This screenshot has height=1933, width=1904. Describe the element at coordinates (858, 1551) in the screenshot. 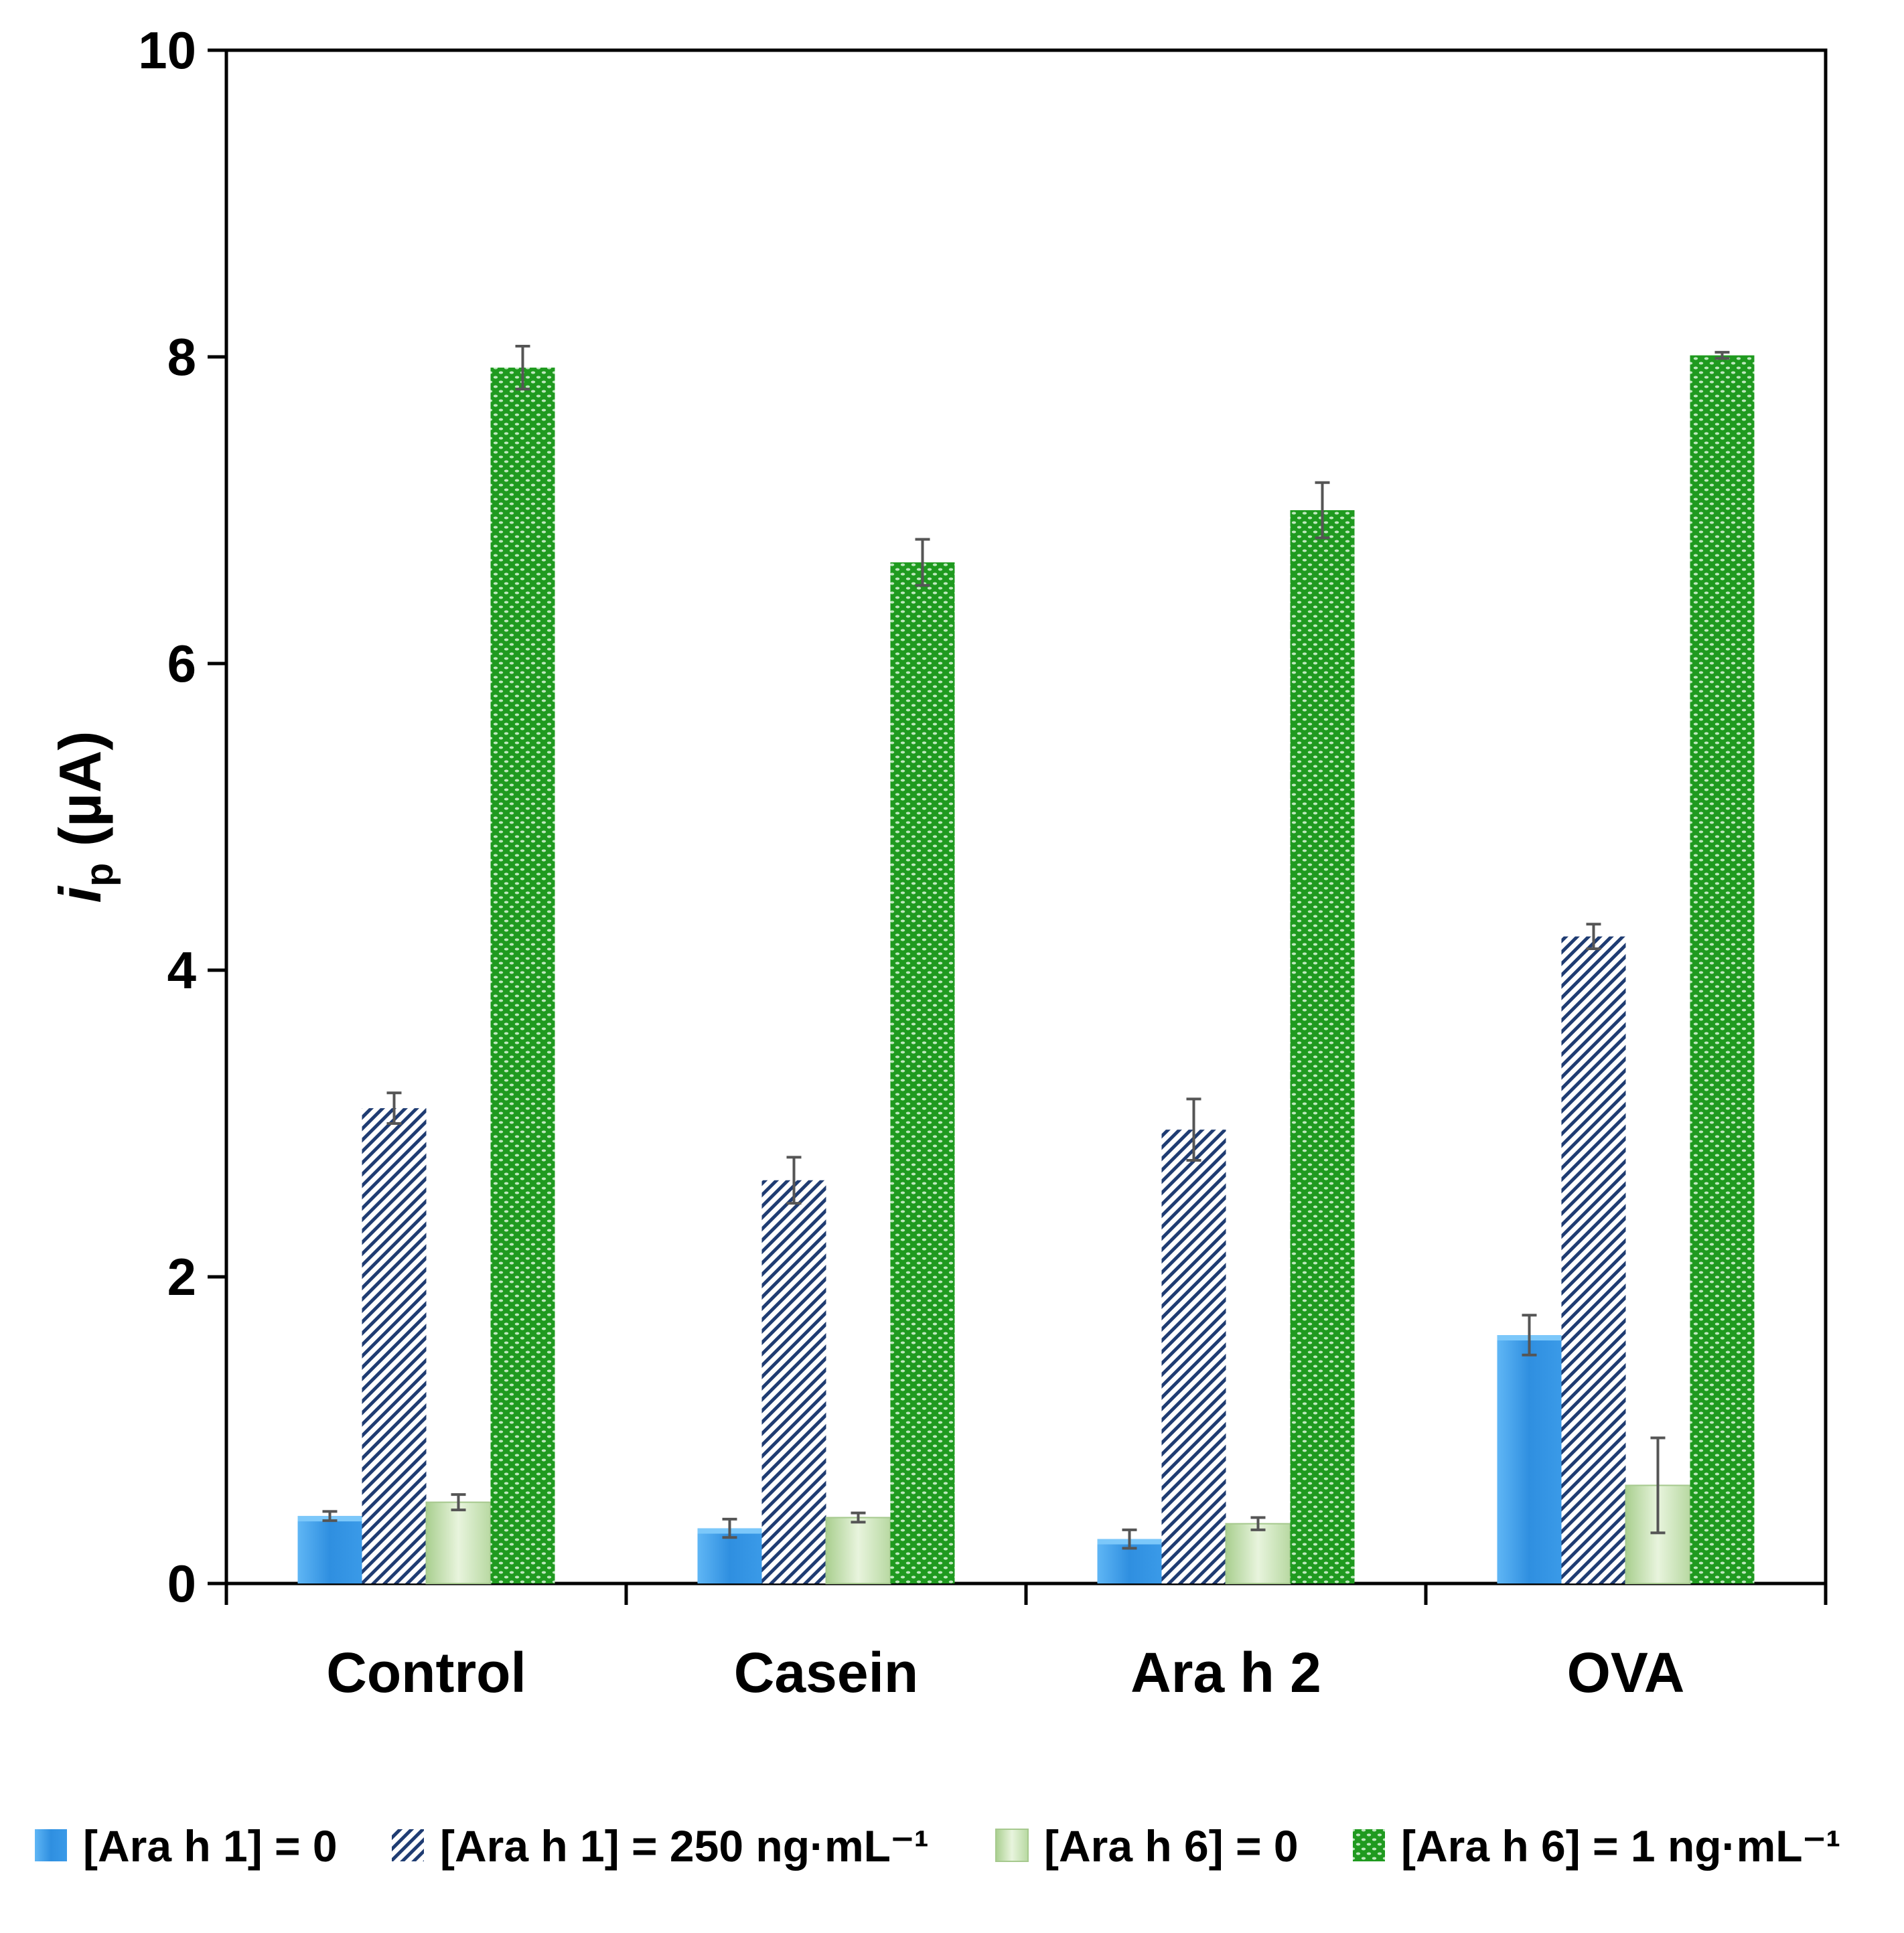

I see `bar-3-casein` at that location.